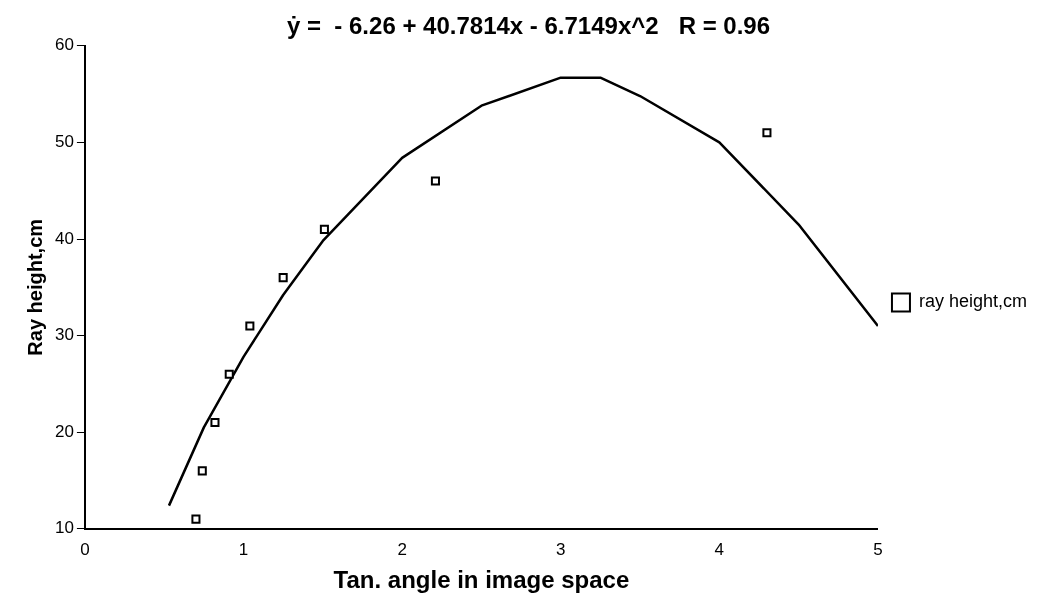  I want to click on chart-title: ẏ = - 6.26 + 40.7814x - 6.7149x^2 R = 0.96, so click(528, 26).